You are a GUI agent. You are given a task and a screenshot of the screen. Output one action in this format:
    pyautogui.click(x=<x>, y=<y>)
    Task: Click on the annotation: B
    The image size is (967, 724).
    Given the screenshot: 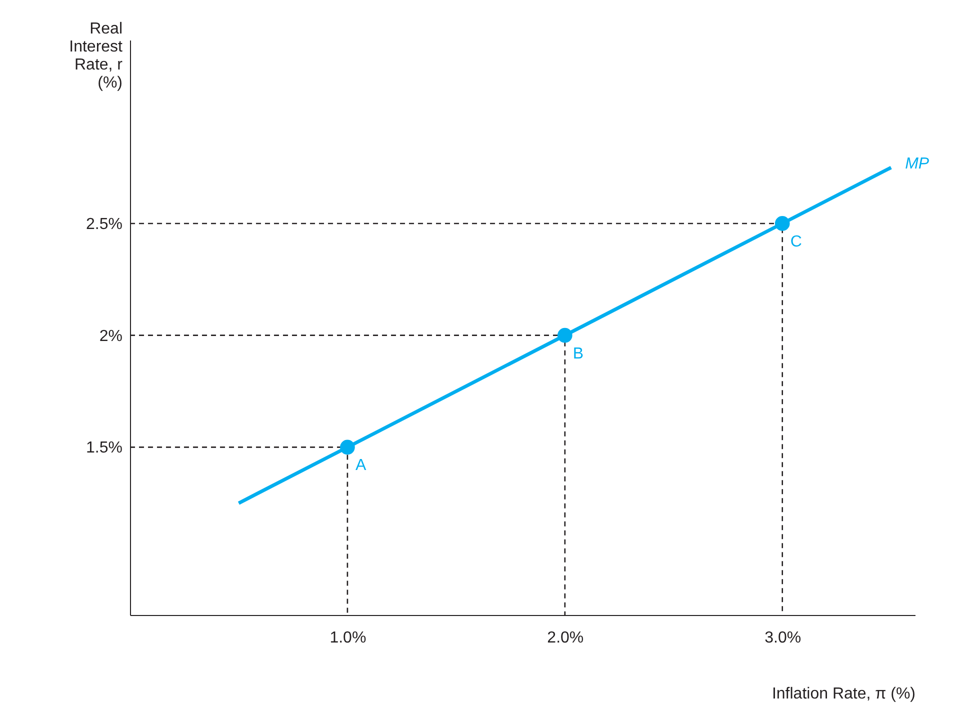 What is the action you would take?
    pyautogui.click(x=578, y=353)
    